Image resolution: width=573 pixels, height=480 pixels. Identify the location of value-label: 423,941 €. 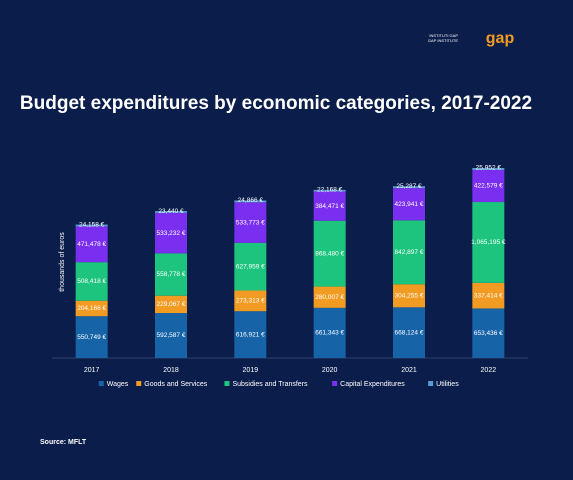
(409, 204).